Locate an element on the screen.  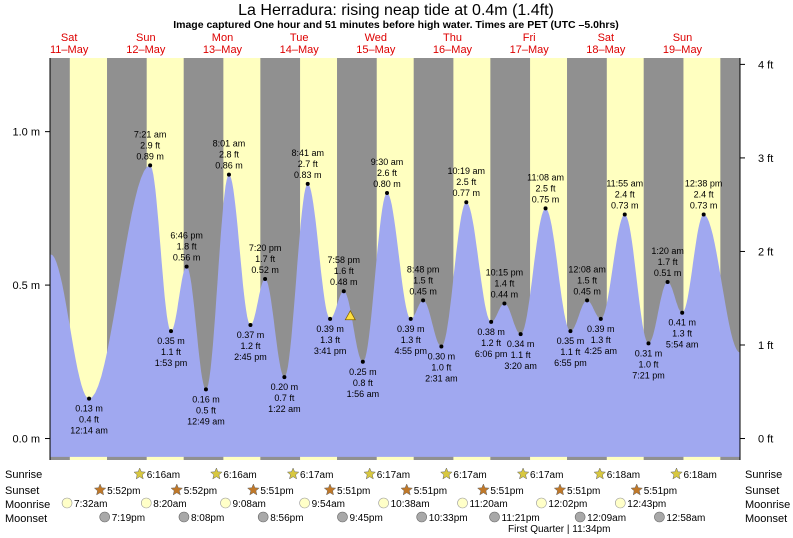
extreme-label: 0.80 m is located at coordinates (387, 184).